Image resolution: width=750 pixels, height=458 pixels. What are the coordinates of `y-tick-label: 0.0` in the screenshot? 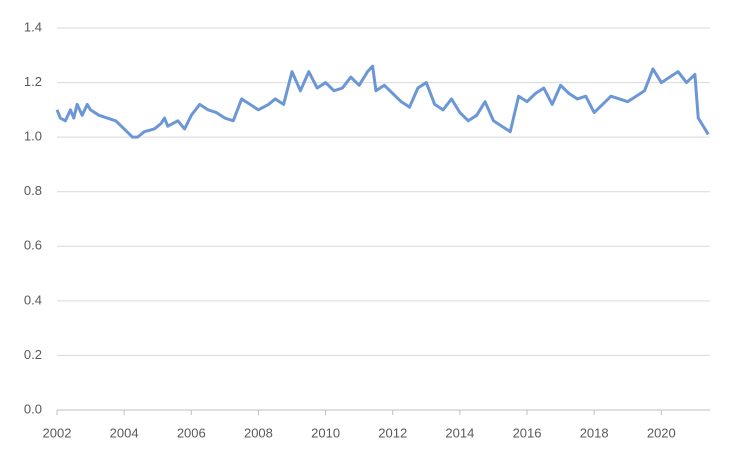 It's located at (33, 408).